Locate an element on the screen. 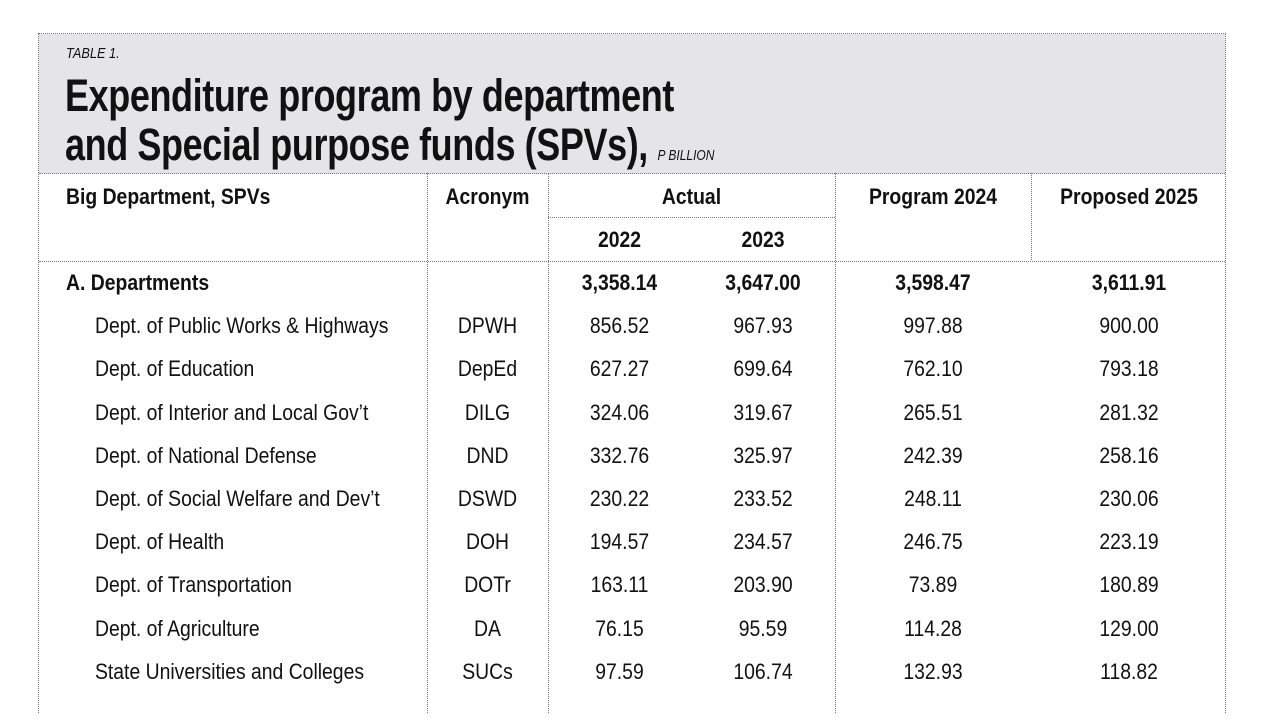 Image resolution: width=1280 pixels, height=720 pixels. row-value-2022: 97.59 is located at coordinates (619, 671).